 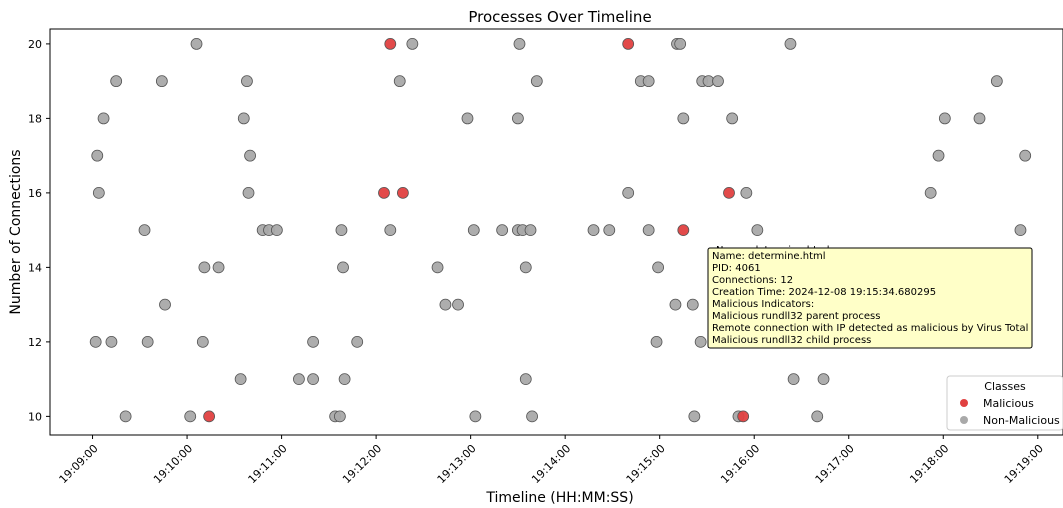 I want to click on tooltip-line: Malicious Indicators:, so click(x=763, y=304).